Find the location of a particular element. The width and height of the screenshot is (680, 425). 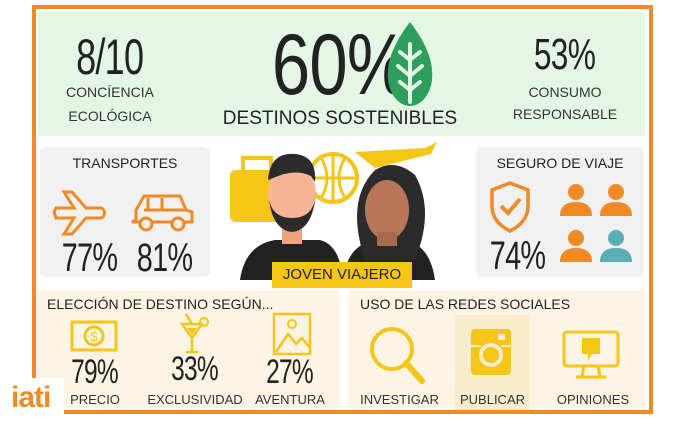

plane-icon is located at coordinates (79, 213).